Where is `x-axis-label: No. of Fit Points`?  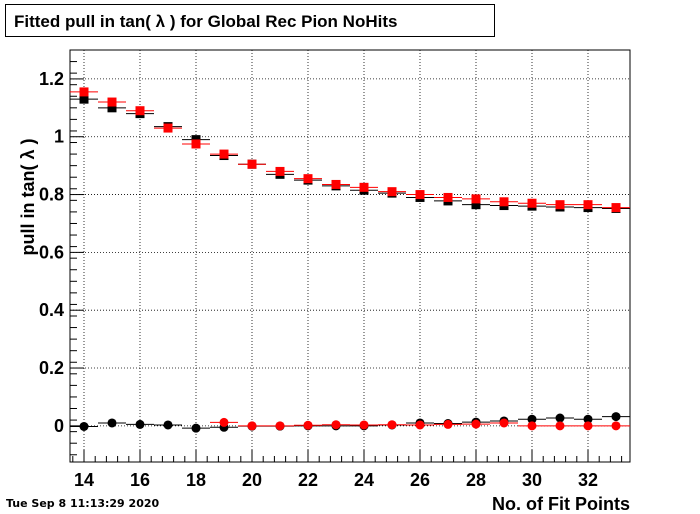 x-axis-label: No. of Fit Points is located at coordinates (561, 504).